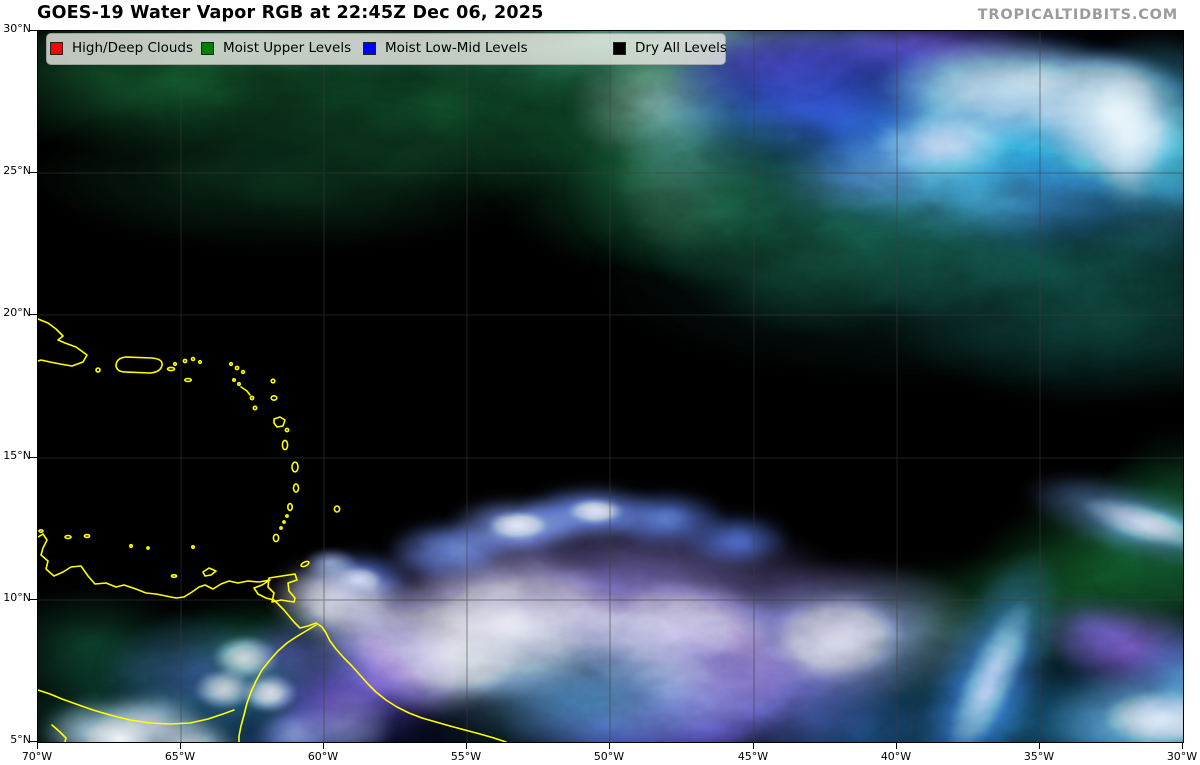  I want to click on brand-watermark: TROPICALTIDBITS.COM, so click(1077, 15).